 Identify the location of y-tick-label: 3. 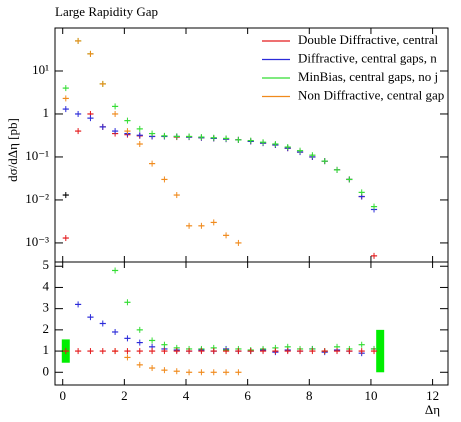
(46, 307).